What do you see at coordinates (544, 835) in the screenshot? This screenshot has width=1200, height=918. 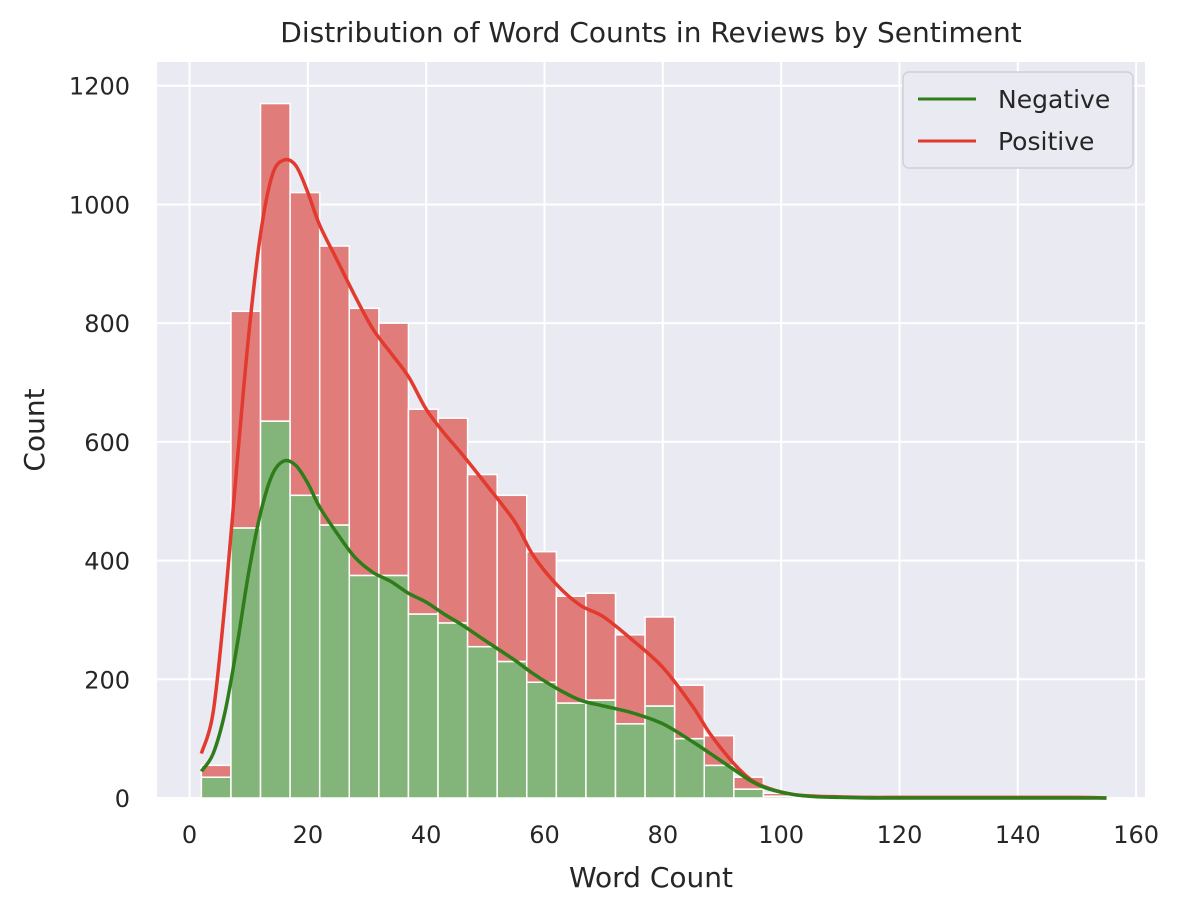 I see `x-tick-label: 60` at bounding box center [544, 835].